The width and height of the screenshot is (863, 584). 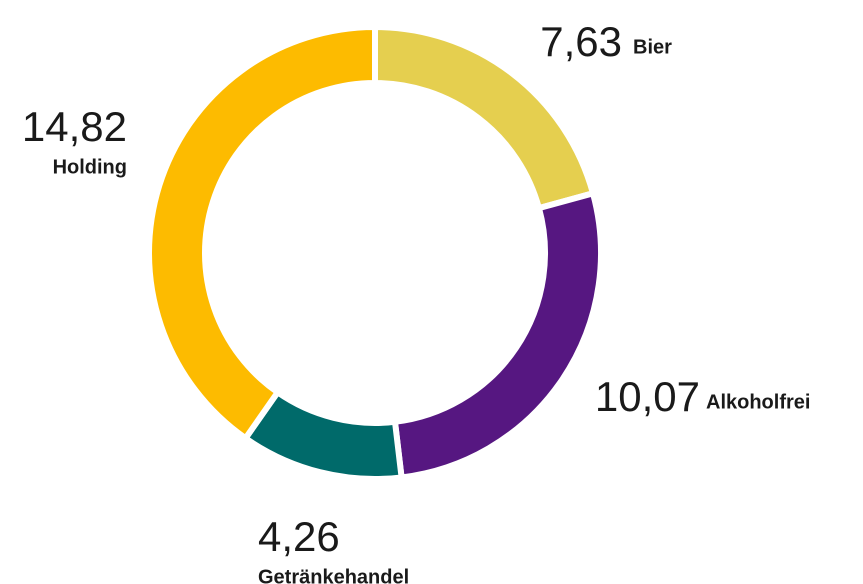 I want to click on value-label: 14,82, so click(x=74, y=126).